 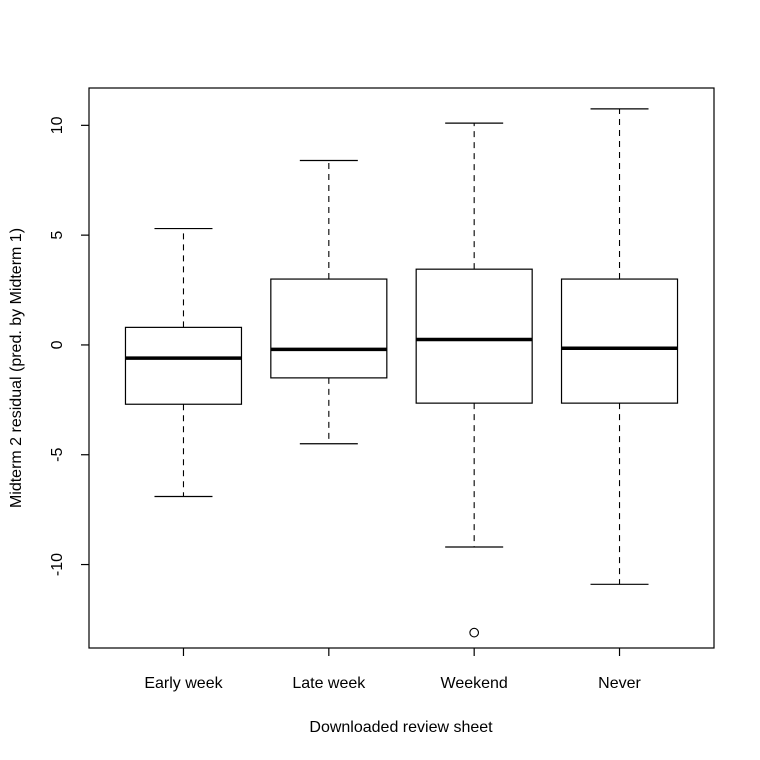 I want to click on y-axis: -10 -5 0 5 10, so click(x=69, y=346).